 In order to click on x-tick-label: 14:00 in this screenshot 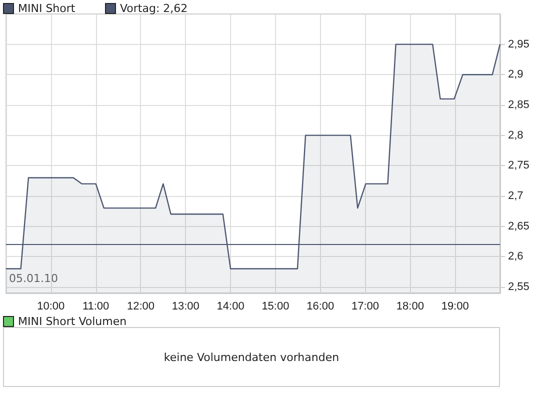, I will do `click(230, 306)`.